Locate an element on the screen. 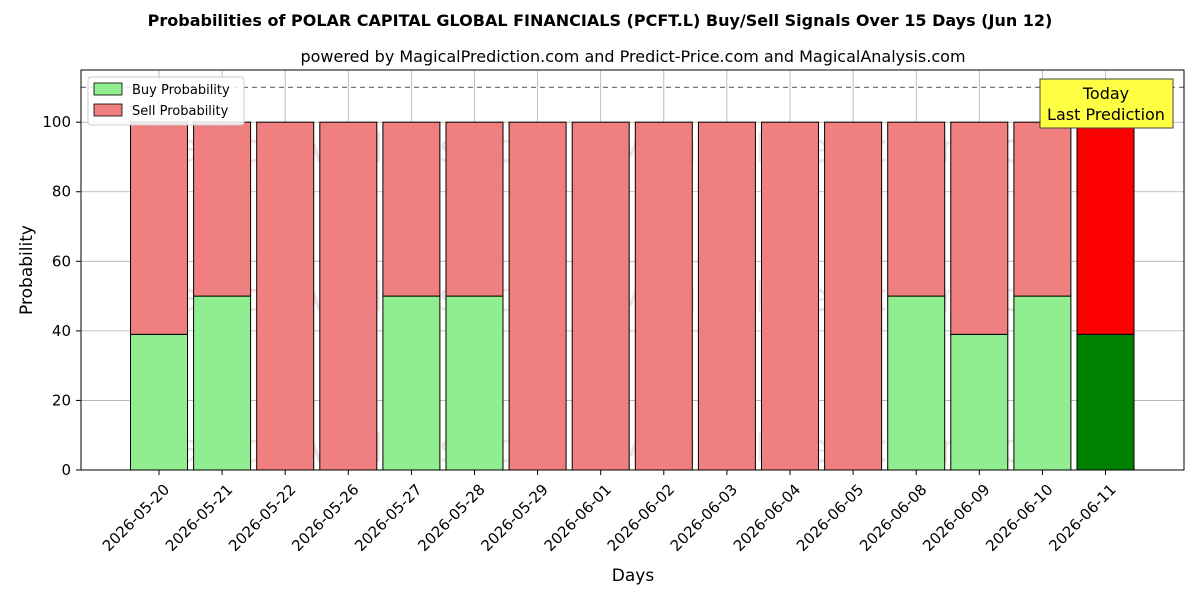  legend-swatch-sell is located at coordinates (108, 110).